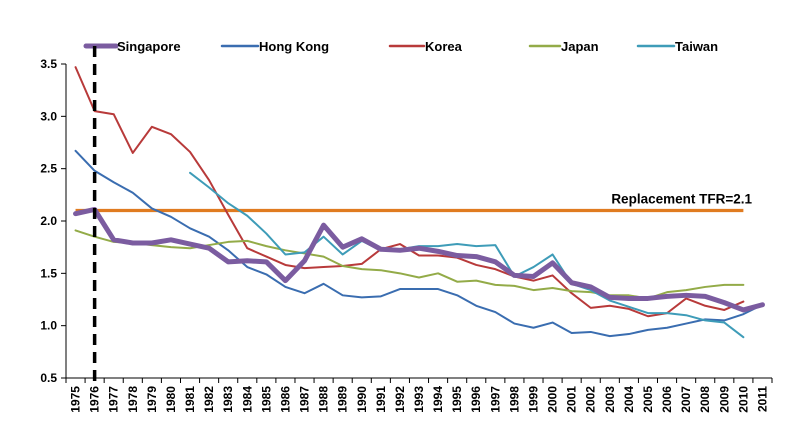  What do you see at coordinates (419, 399) in the screenshot?
I see `x-tick-label: 1993` at bounding box center [419, 399].